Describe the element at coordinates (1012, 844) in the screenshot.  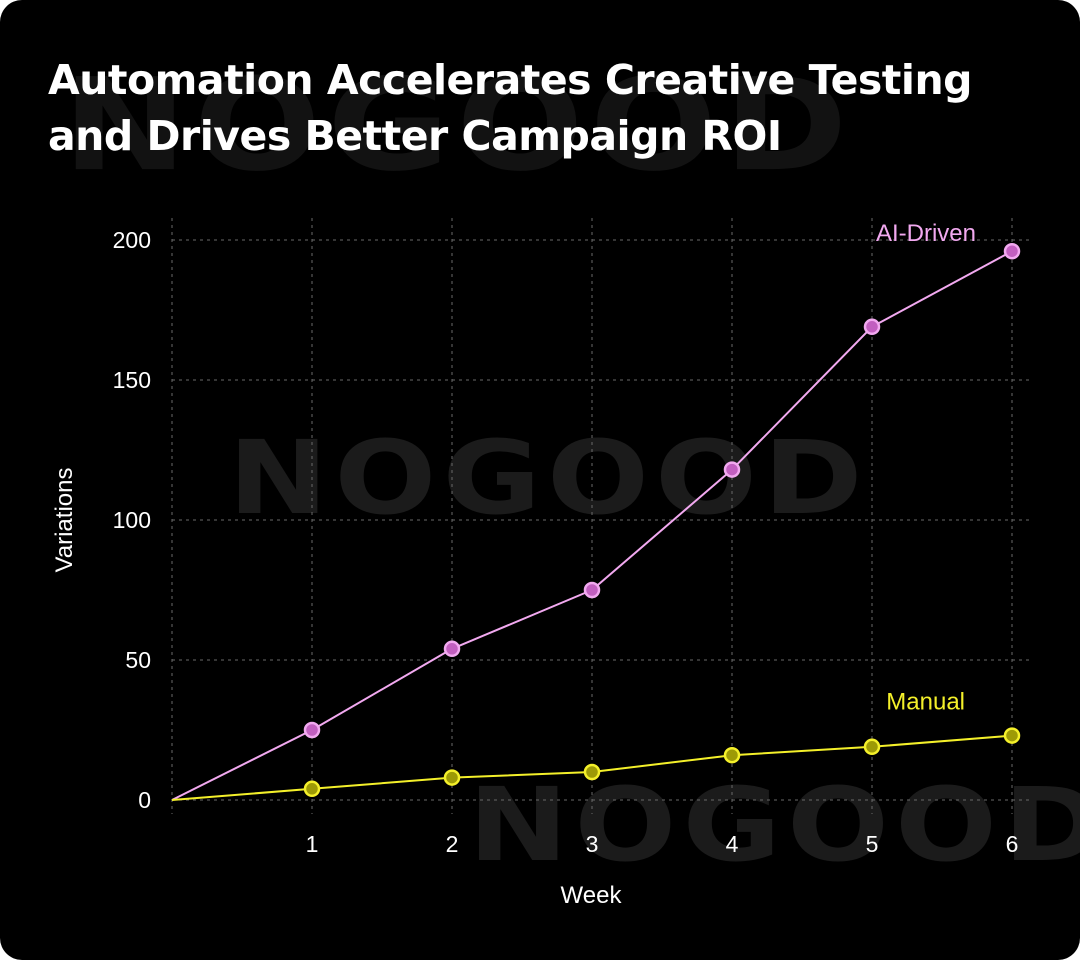
I see `x-tick-label: 6` at that location.